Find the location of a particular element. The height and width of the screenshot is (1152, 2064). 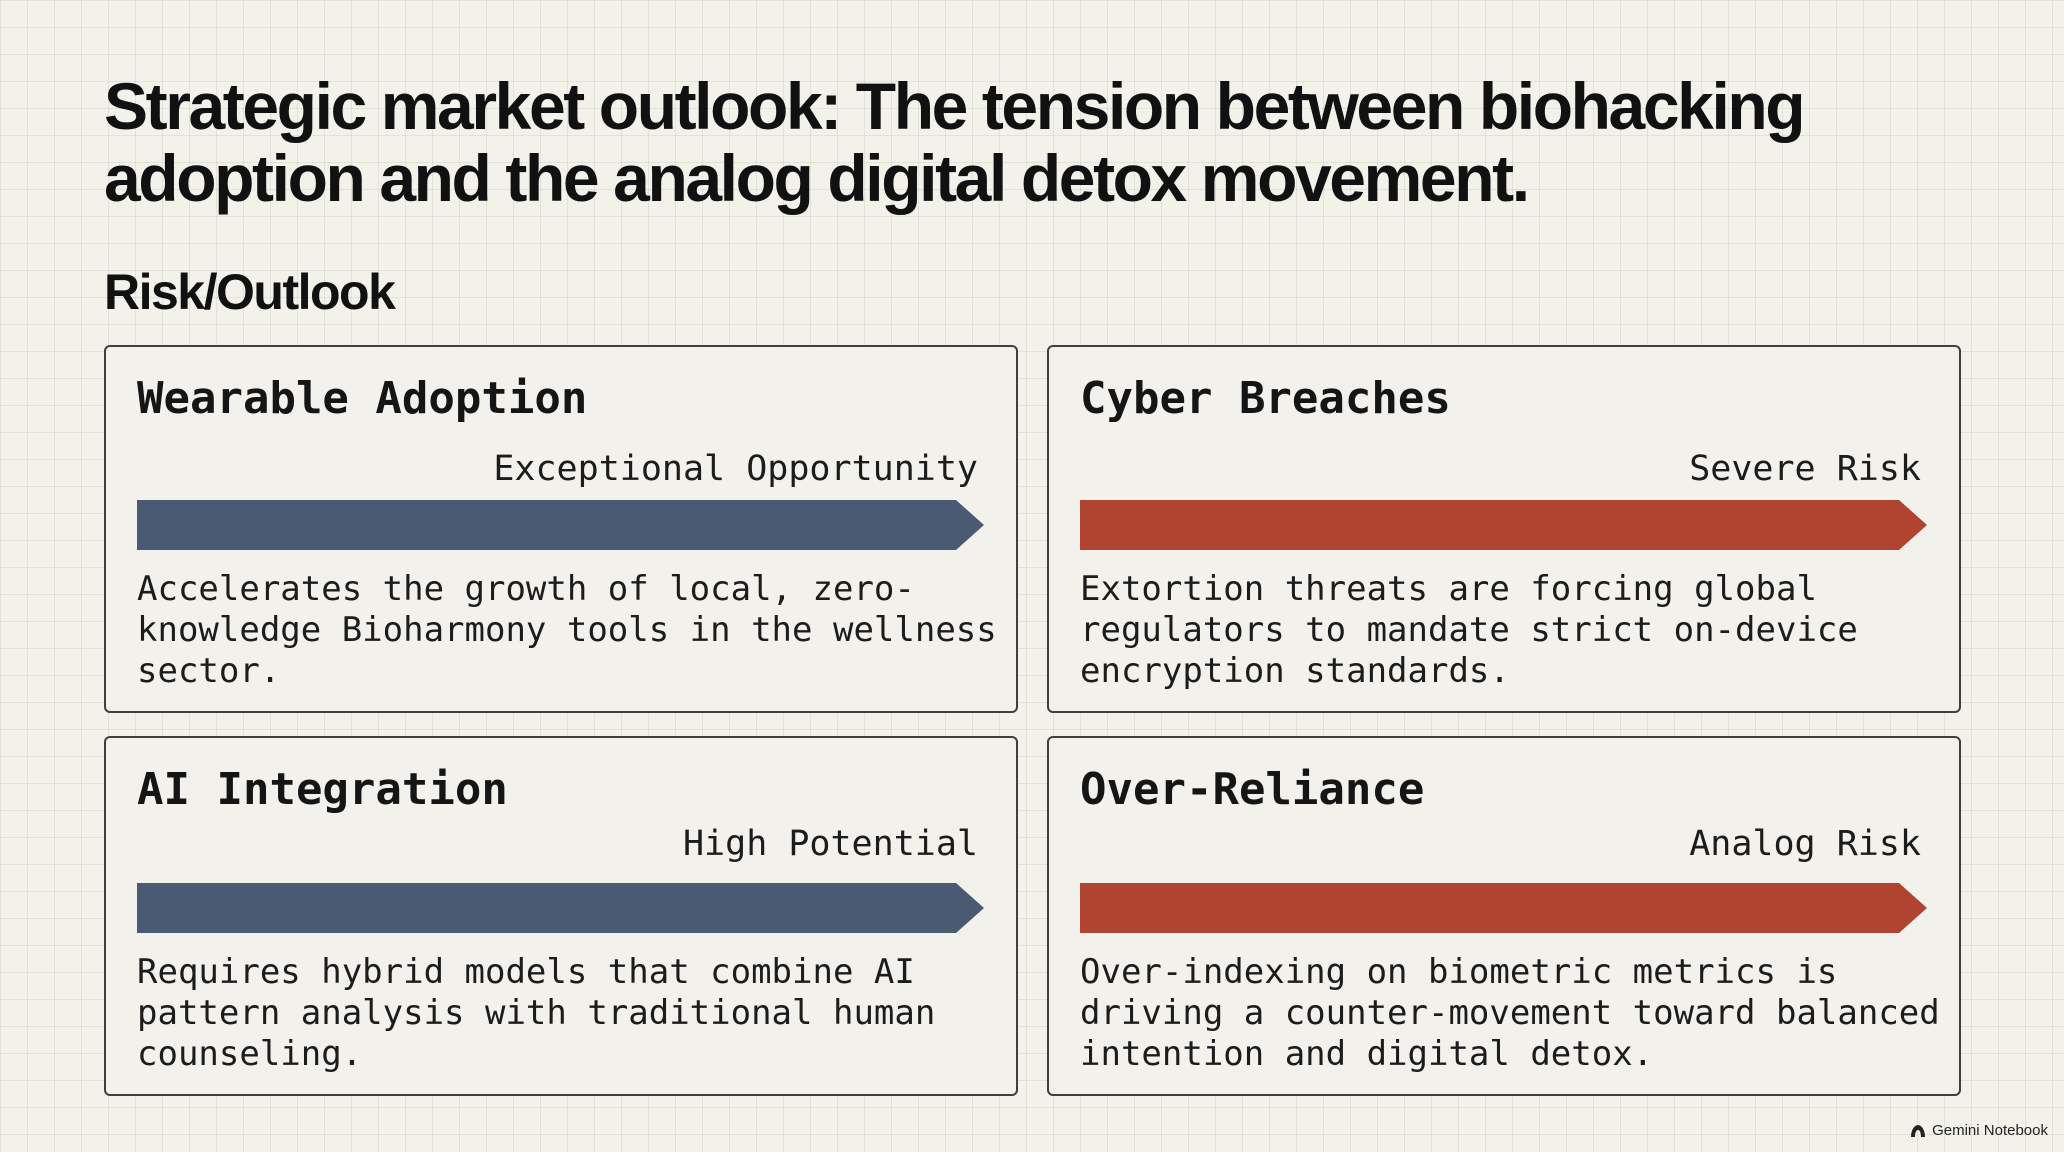

gemini-notebook-logo-icon is located at coordinates (1918, 1130).